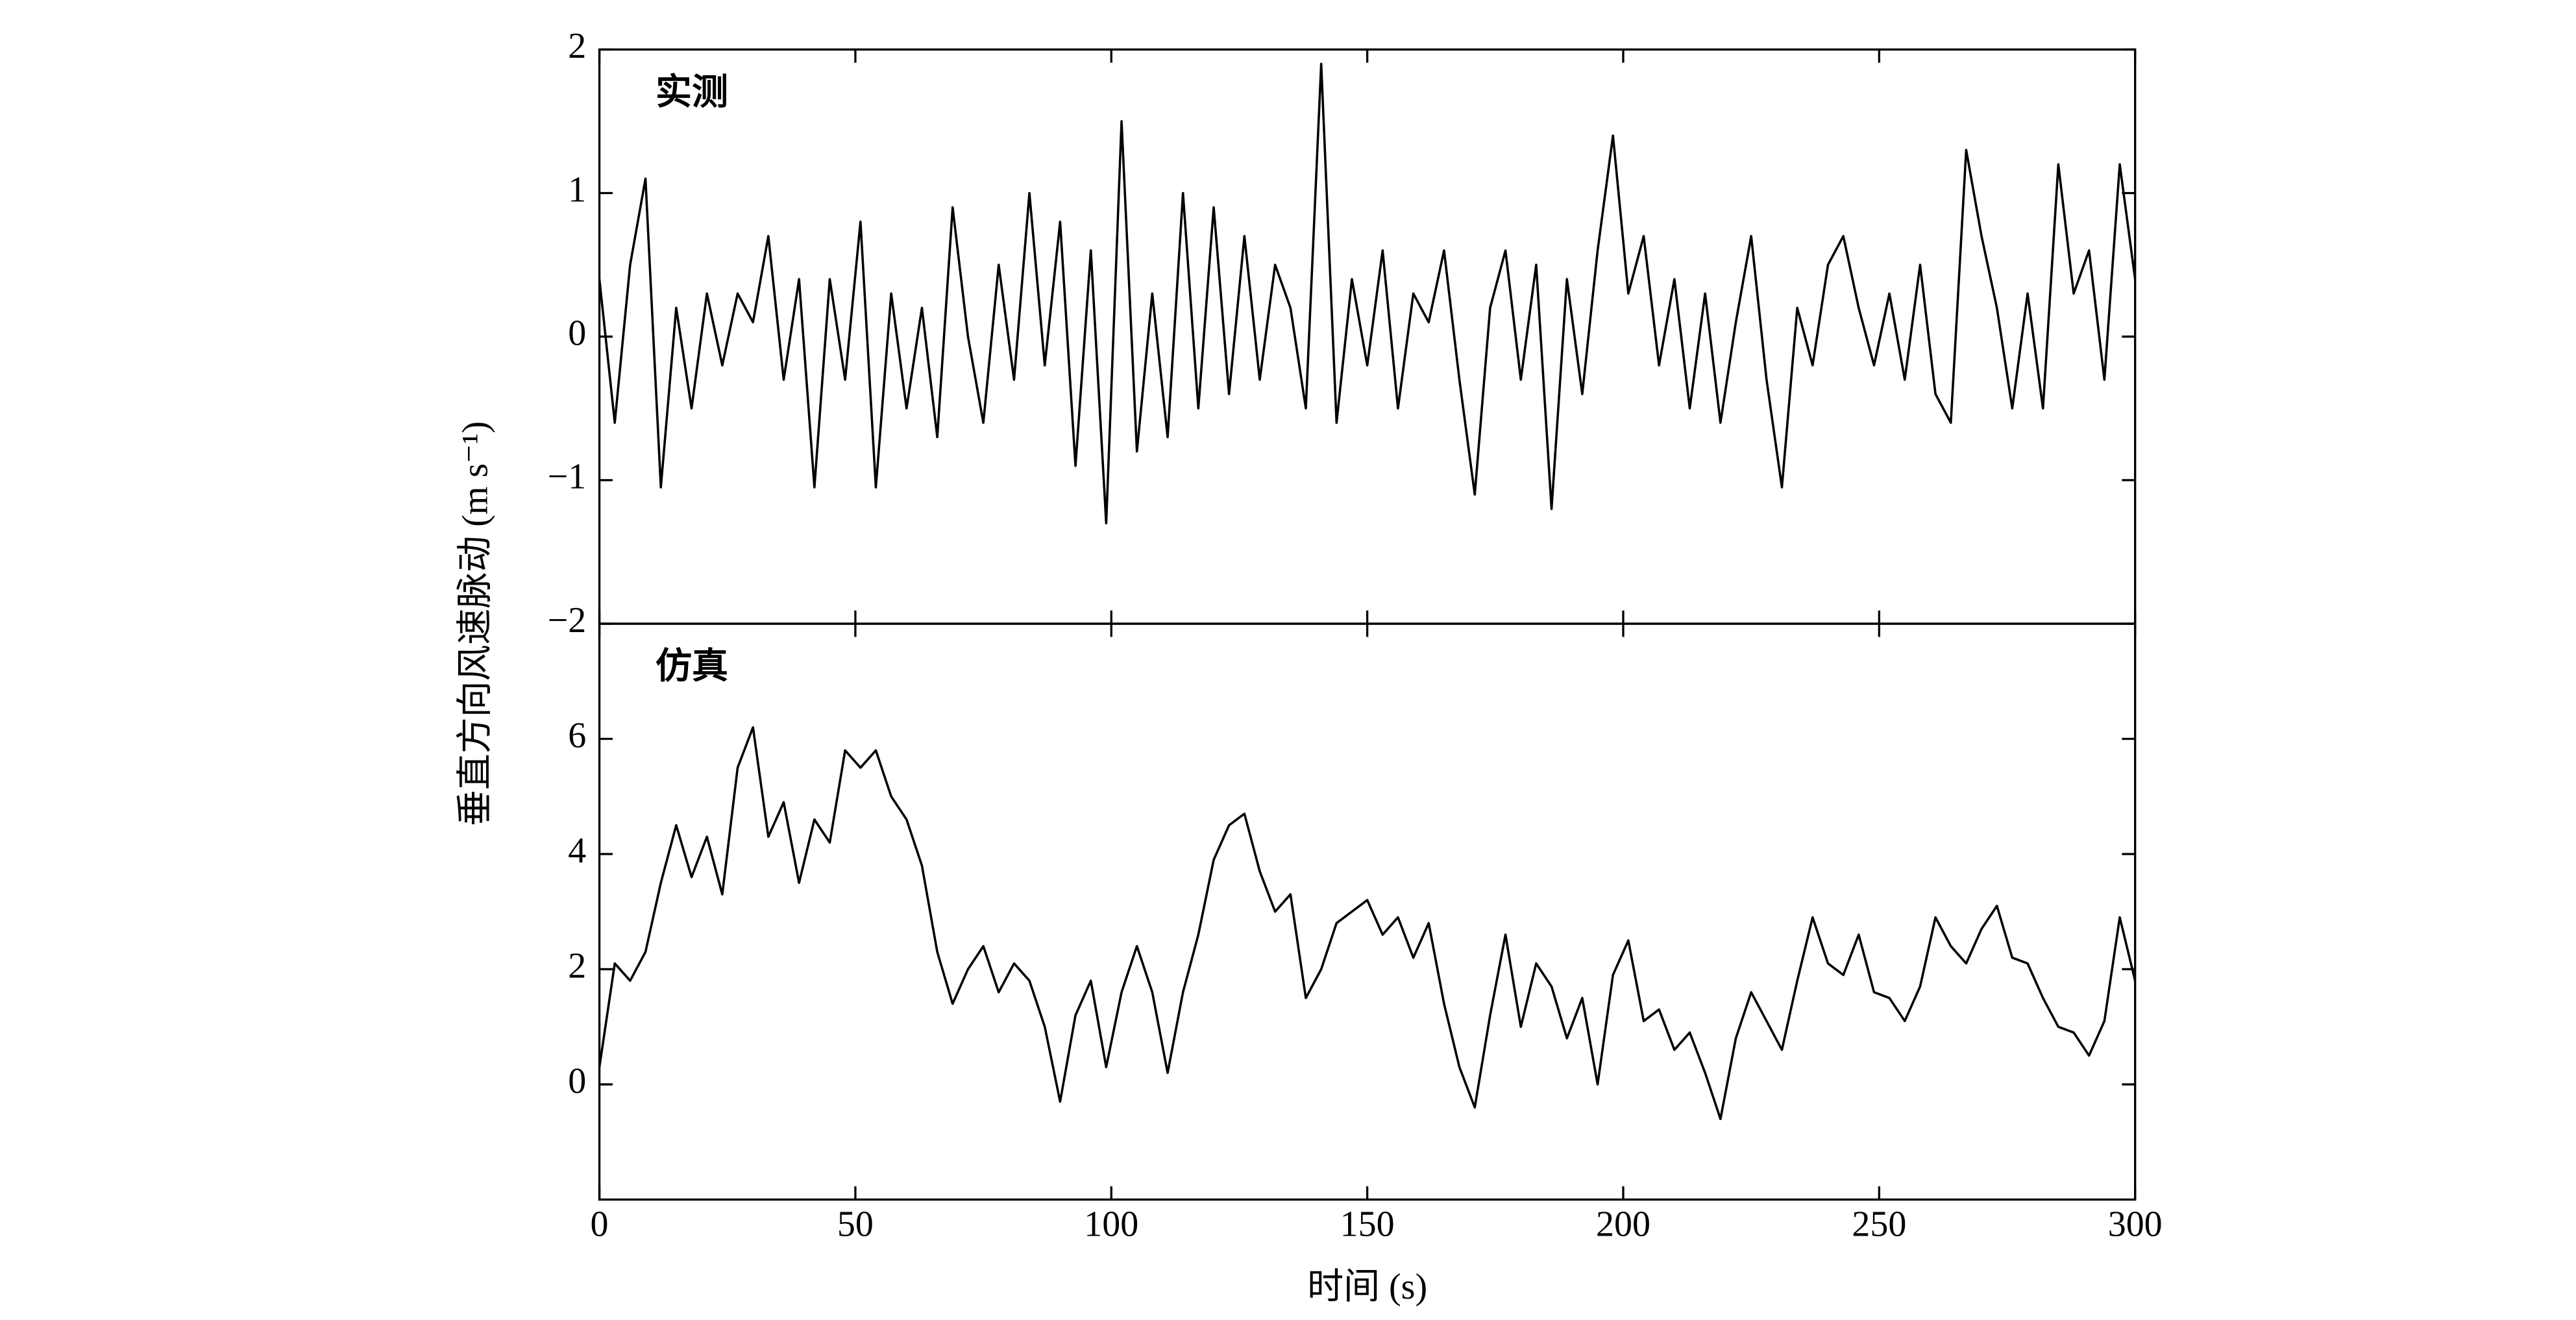  I want to click on panel-label: 仿真, so click(692, 667).